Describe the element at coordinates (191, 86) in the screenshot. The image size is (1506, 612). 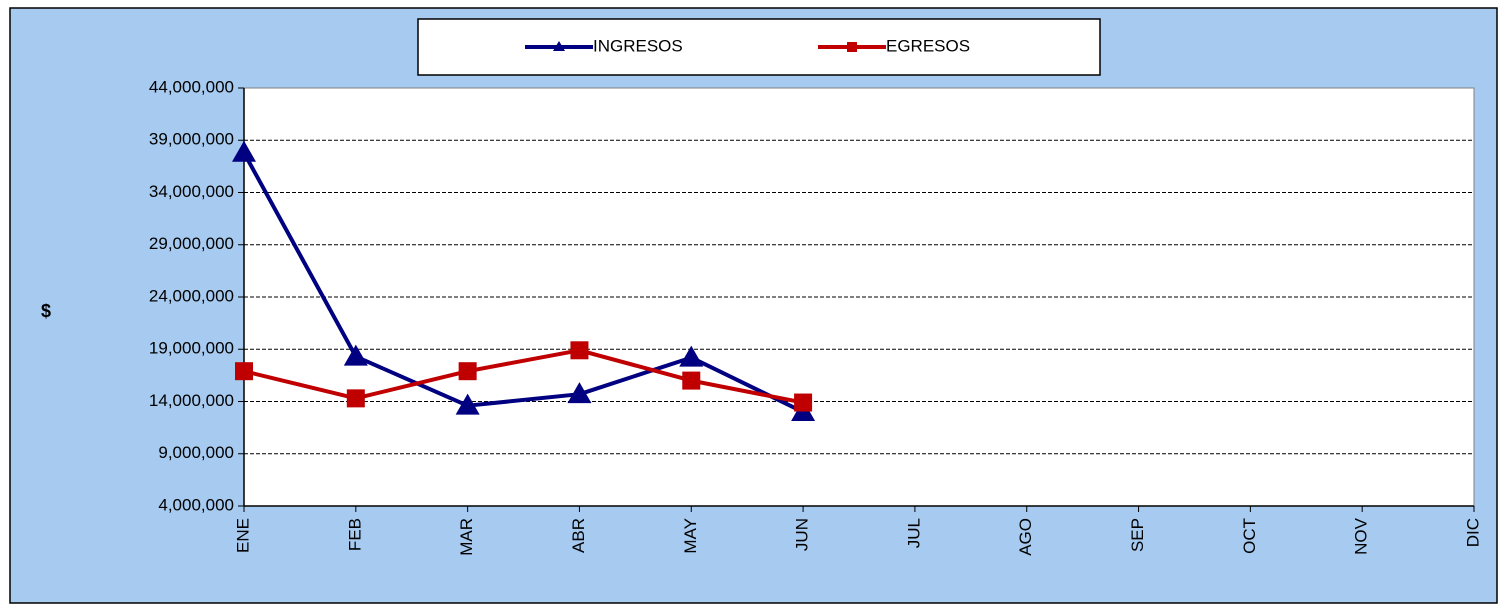
I see `y-tick-label: 44,000,000` at that location.